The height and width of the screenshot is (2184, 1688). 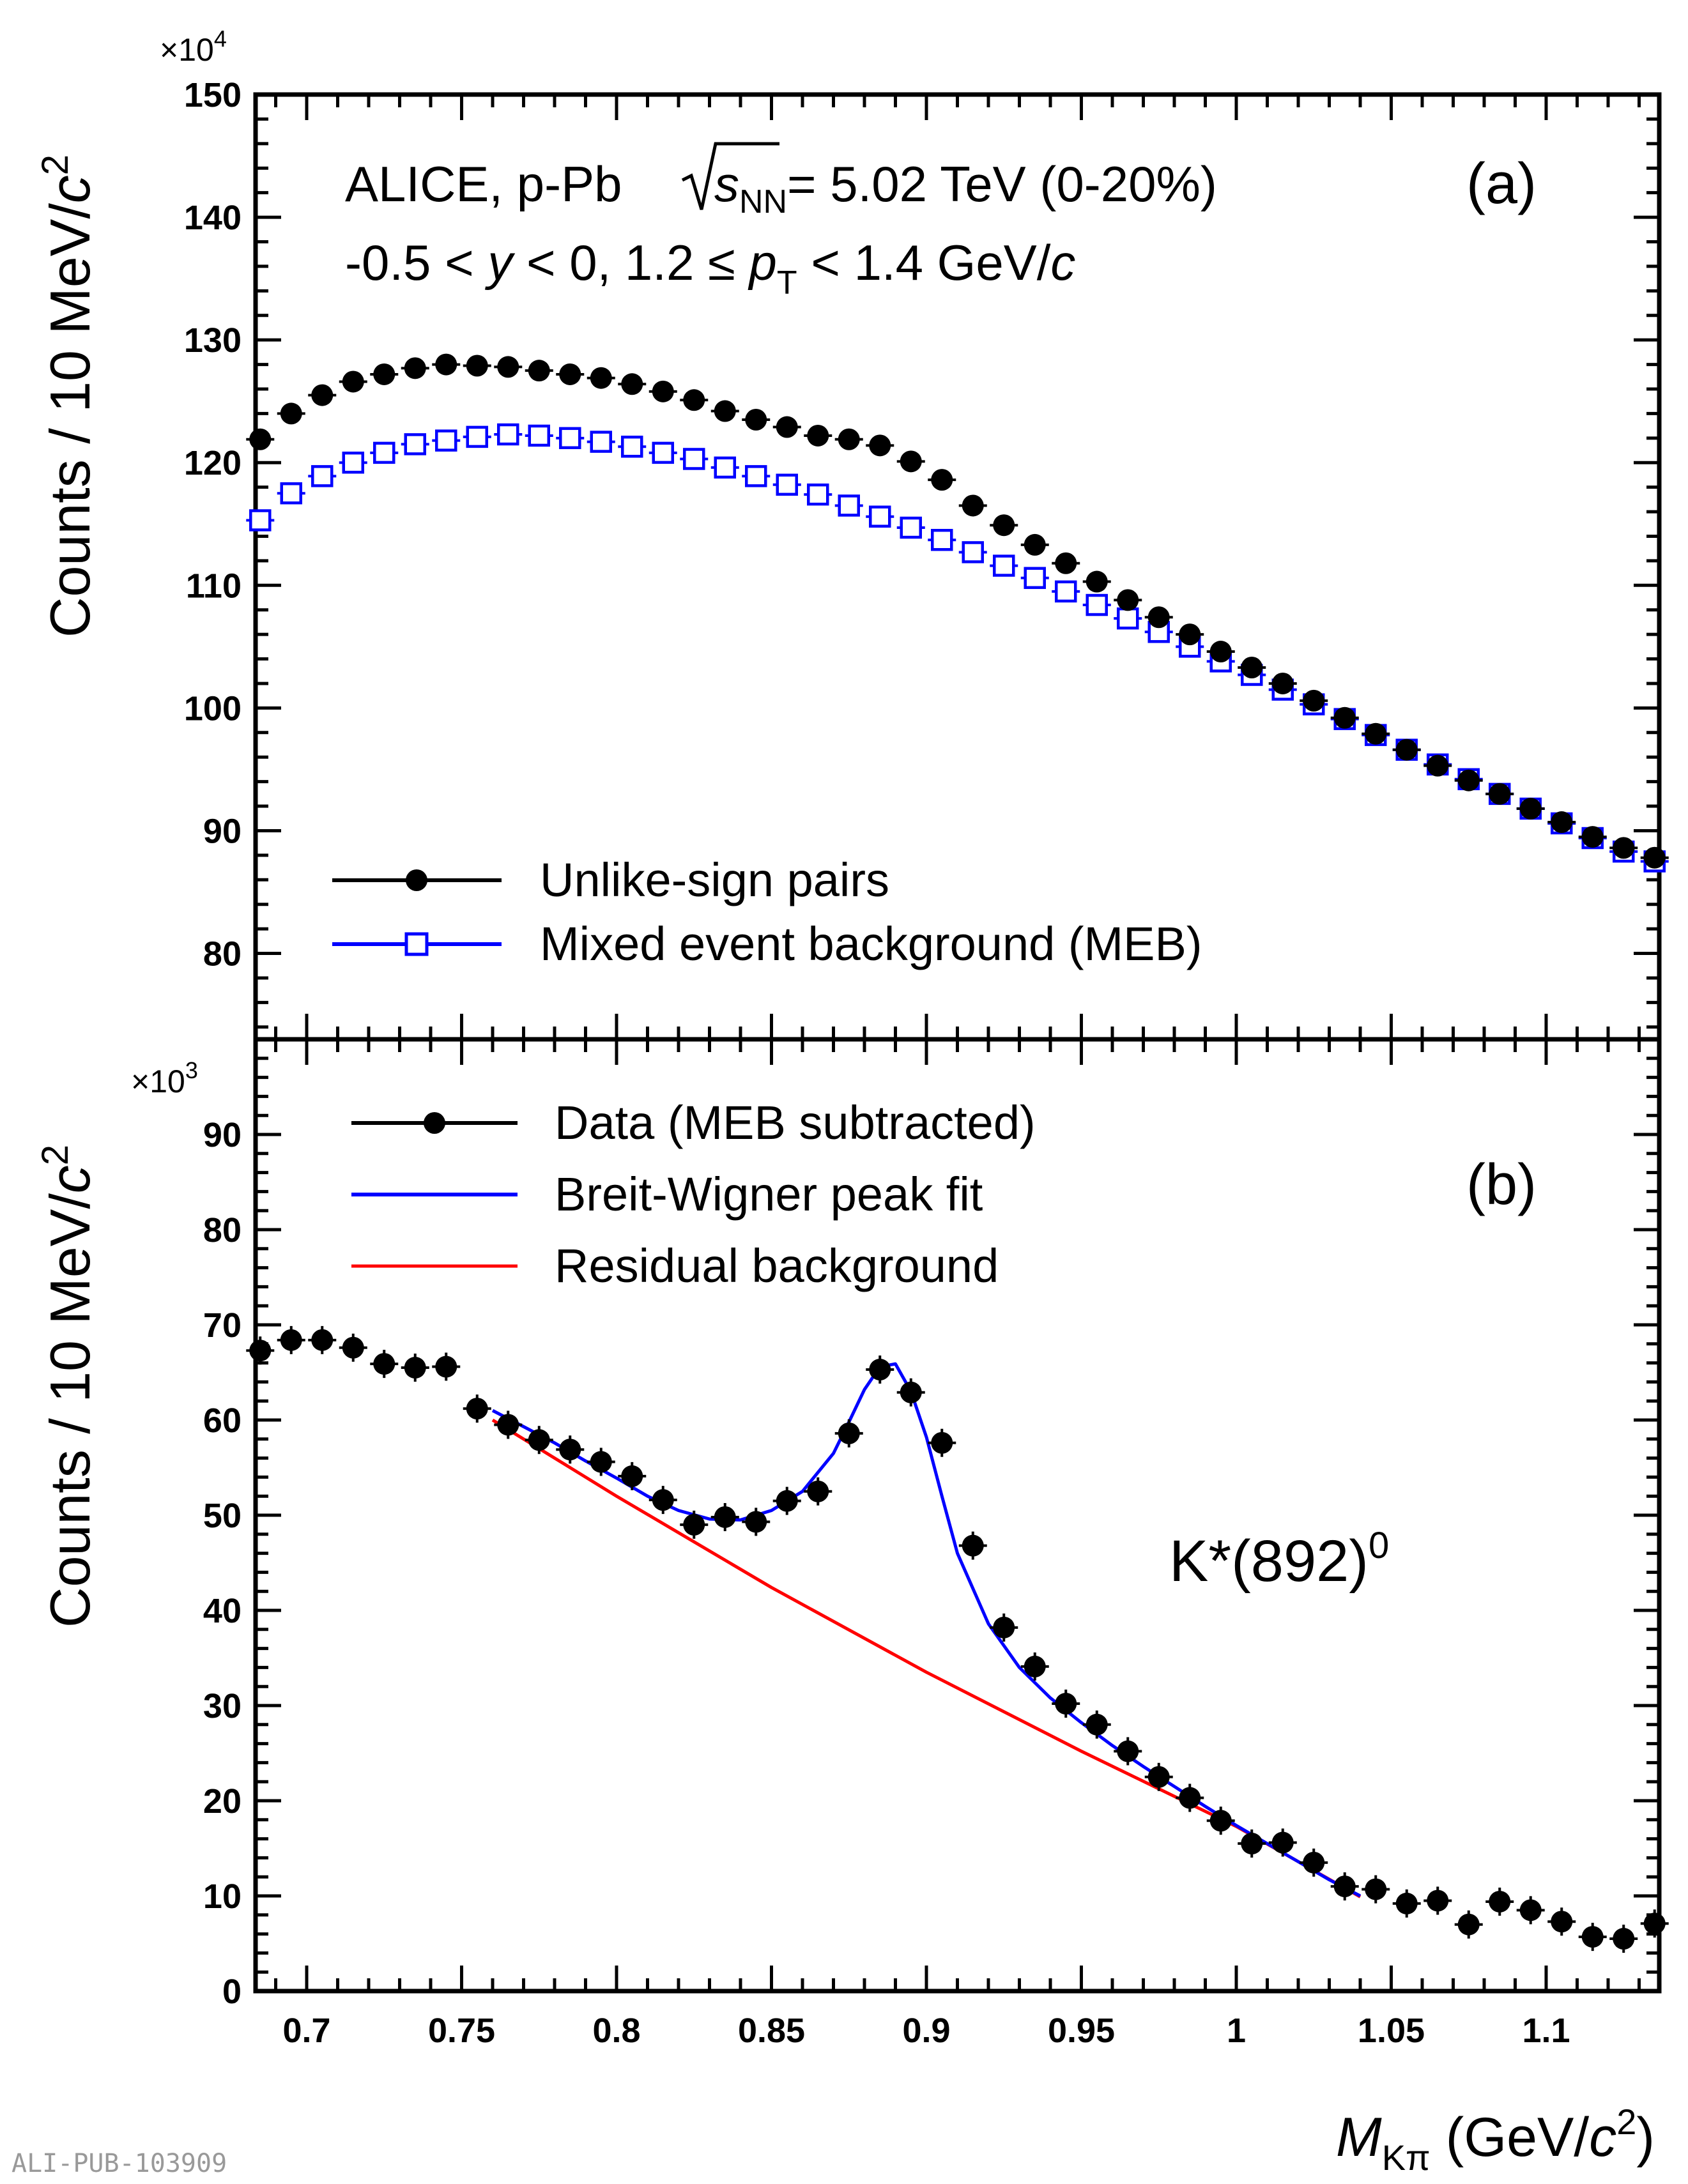 What do you see at coordinates (434, 1123) in the screenshot?
I see `legend-data-marker` at bounding box center [434, 1123].